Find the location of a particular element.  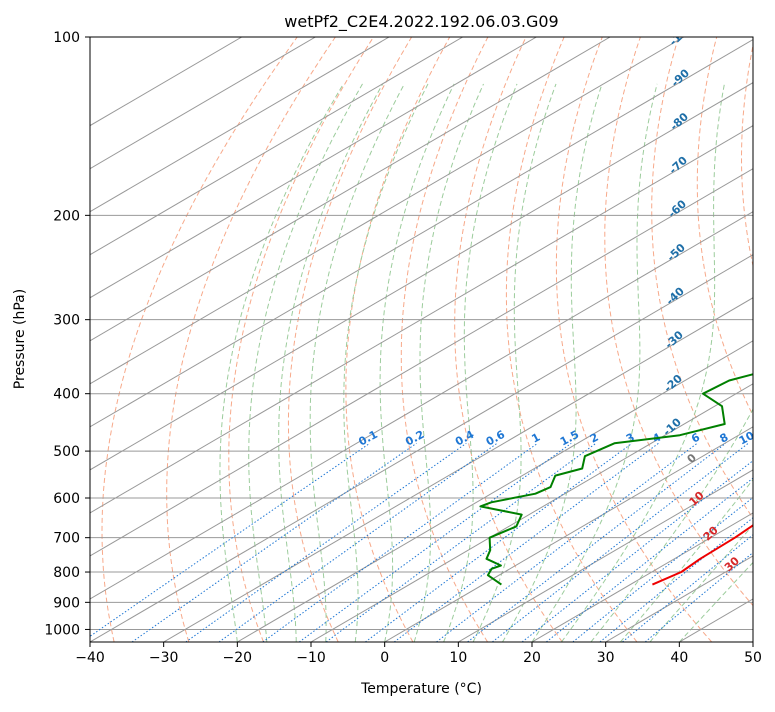

x-tick-label: −20 is located at coordinates (238, 658).